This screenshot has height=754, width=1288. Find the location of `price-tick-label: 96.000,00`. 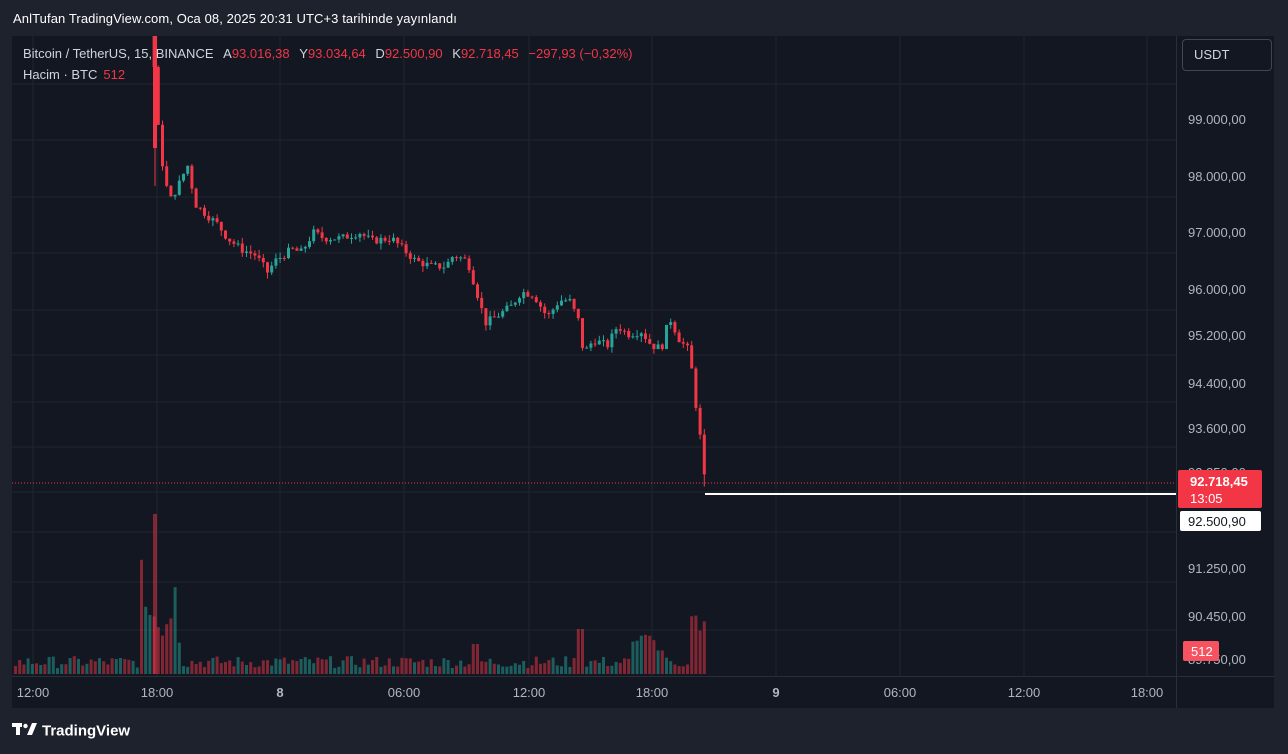

price-tick-label: 96.000,00 is located at coordinates (1217, 289).